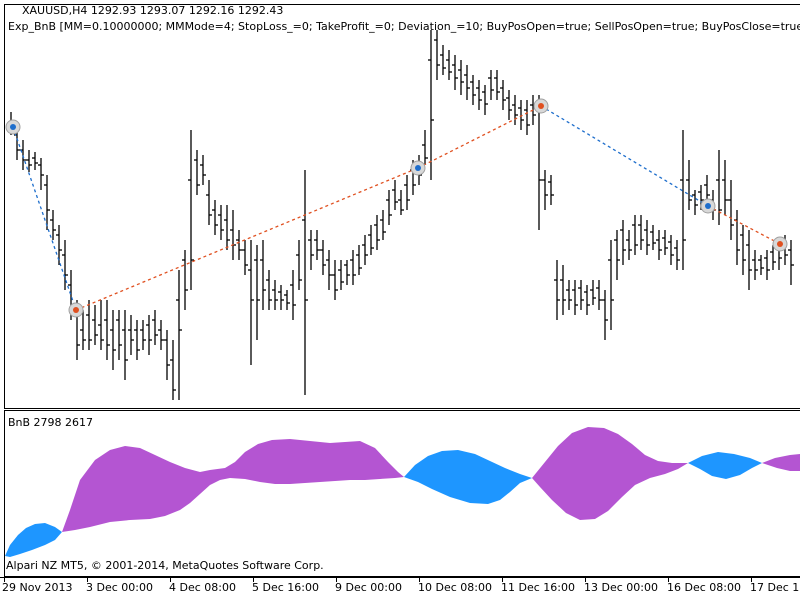 The image size is (800, 600). Describe the element at coordinates (378, 579) in the screenshot. I see `time-ticks` at that location.